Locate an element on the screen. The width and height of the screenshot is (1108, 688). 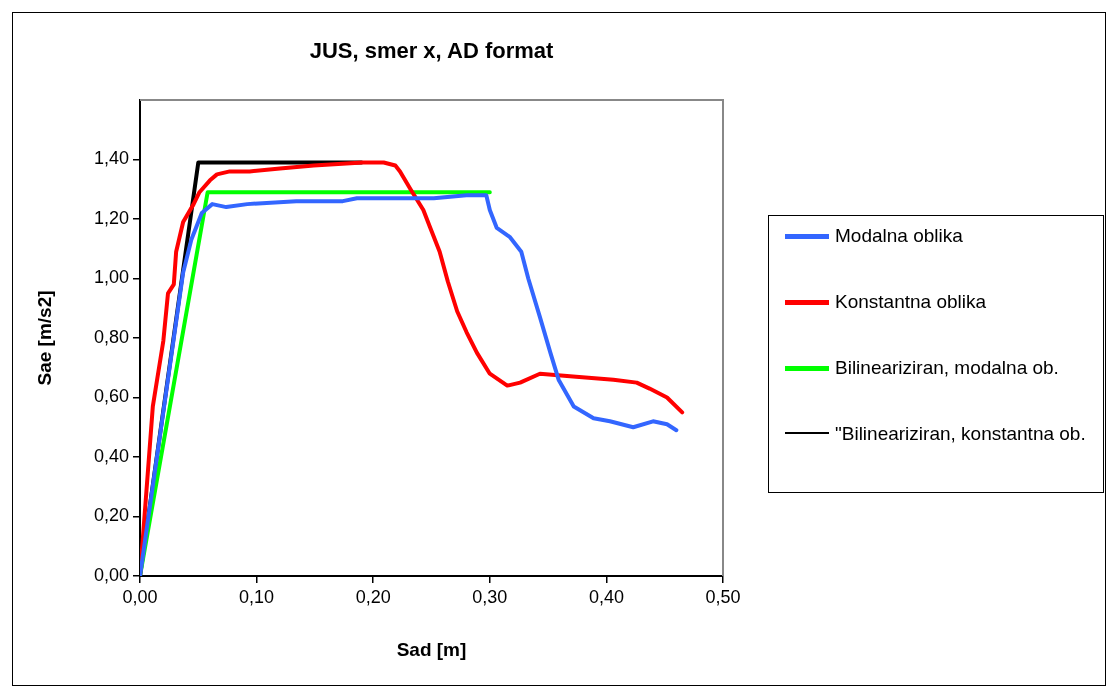
legend-label: Konstantna oblika is located at coordinates (911, 302).